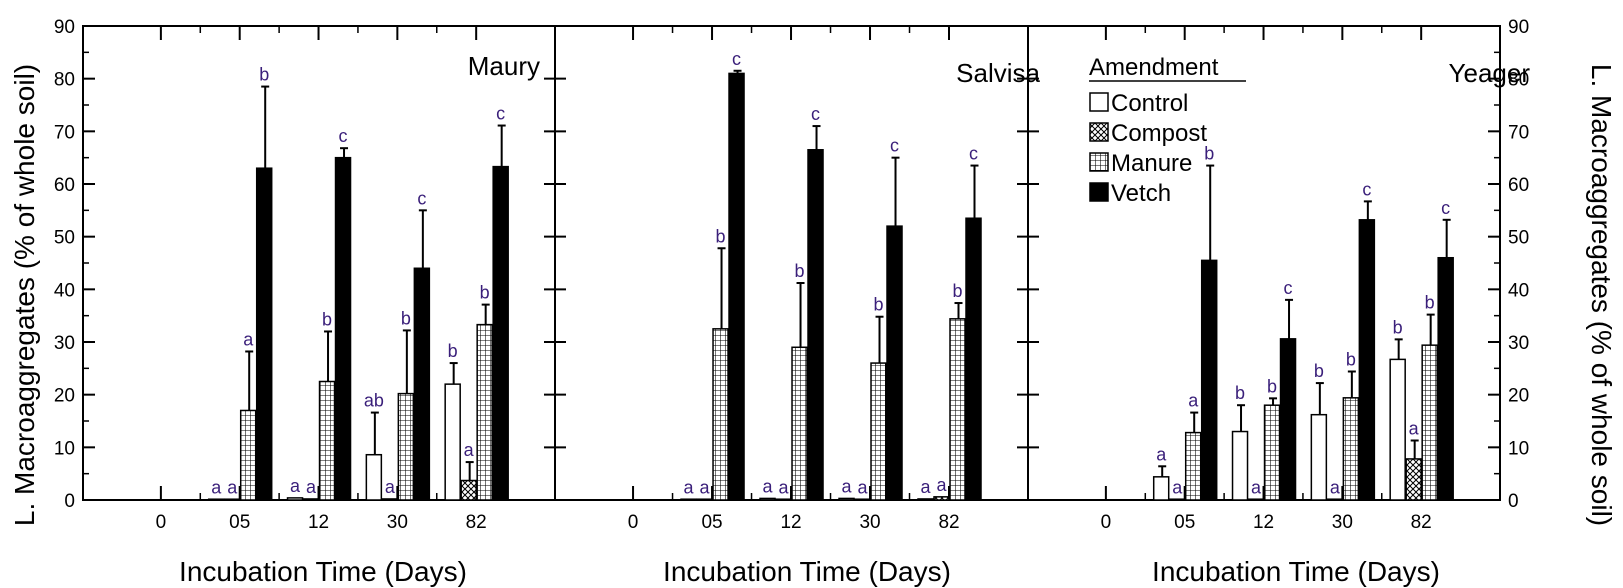 Image resolution: width=1623 pixels, height=588 pixels. What do you see at coordinates (1518, 185) in the screenshot?
I see `y-tick-label-right: 60` at bounding box center [1518, 185].